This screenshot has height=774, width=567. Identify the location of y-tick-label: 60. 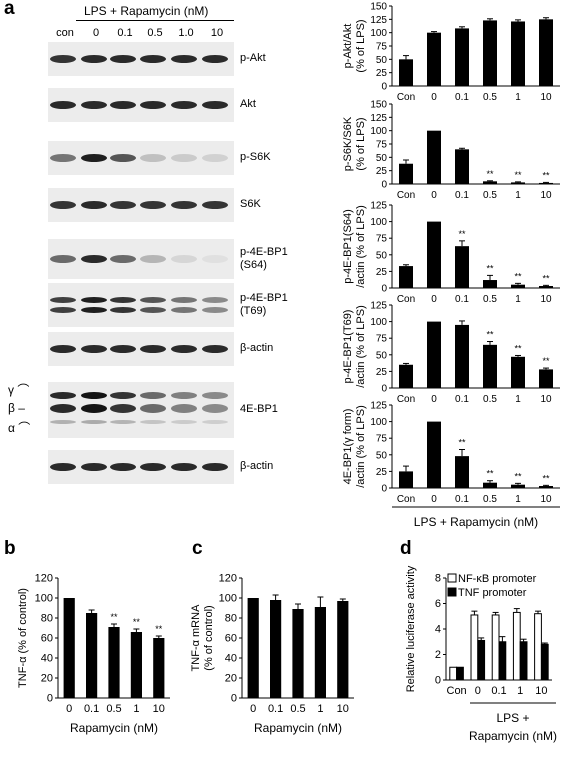
(231, 639).